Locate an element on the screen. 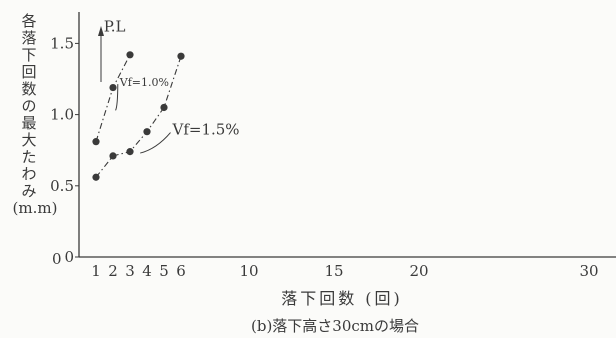 Image resolution: width=616 pixels, height=338 pixels. x-tick-label: 10 is located at coordinates (248, 271).